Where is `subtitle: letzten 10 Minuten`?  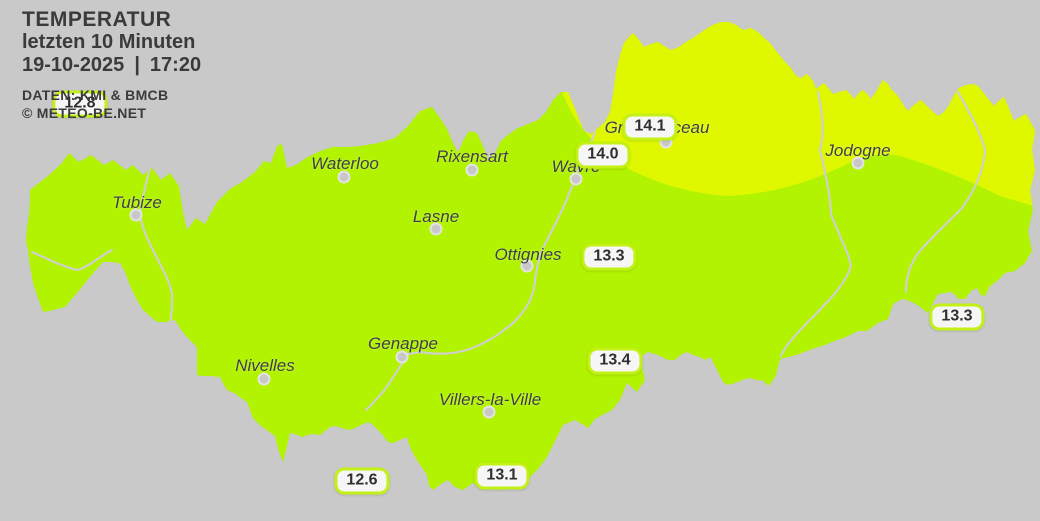 subtitle: letzten 10 Minuten is located at coordinates (109, 42).